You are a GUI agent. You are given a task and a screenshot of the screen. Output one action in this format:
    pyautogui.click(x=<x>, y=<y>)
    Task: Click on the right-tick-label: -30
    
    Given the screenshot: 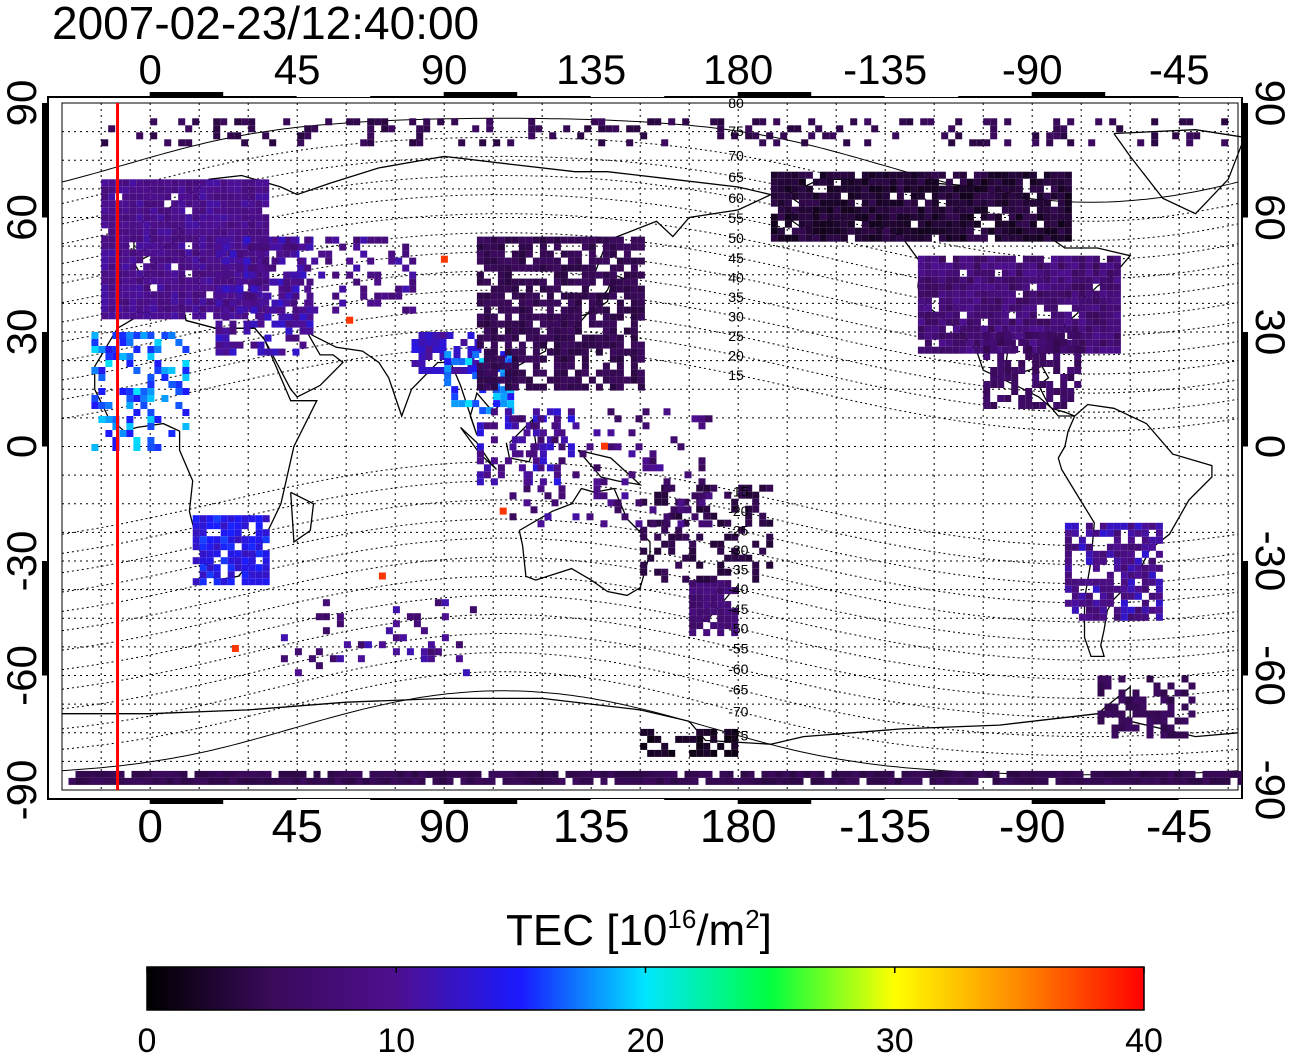 What is the action you would take?
    pyautogui.click(x=1269, y=561)
    